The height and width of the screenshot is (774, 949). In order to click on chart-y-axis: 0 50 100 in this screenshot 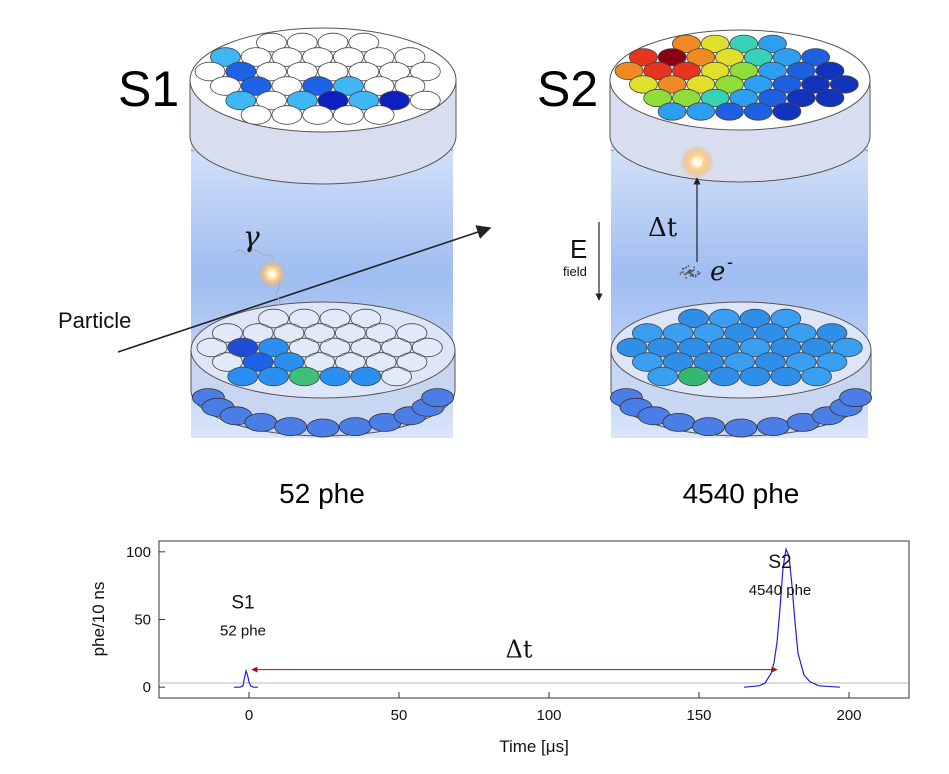, I will do `click(145, 620)`.